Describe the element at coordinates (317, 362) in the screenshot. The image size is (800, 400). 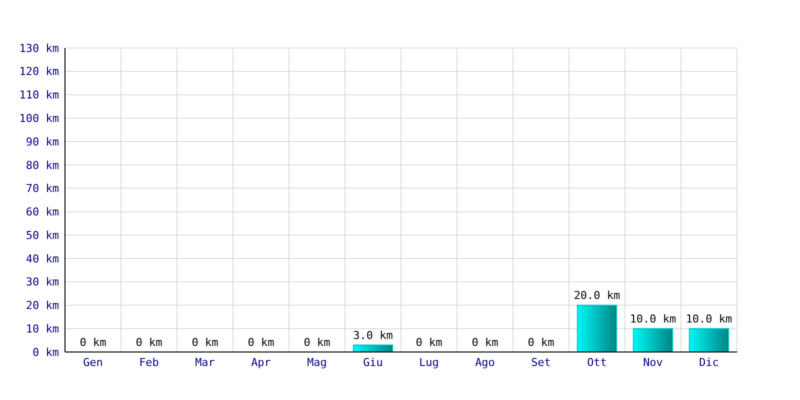
I see `x-tick-label: Mag` at that location.